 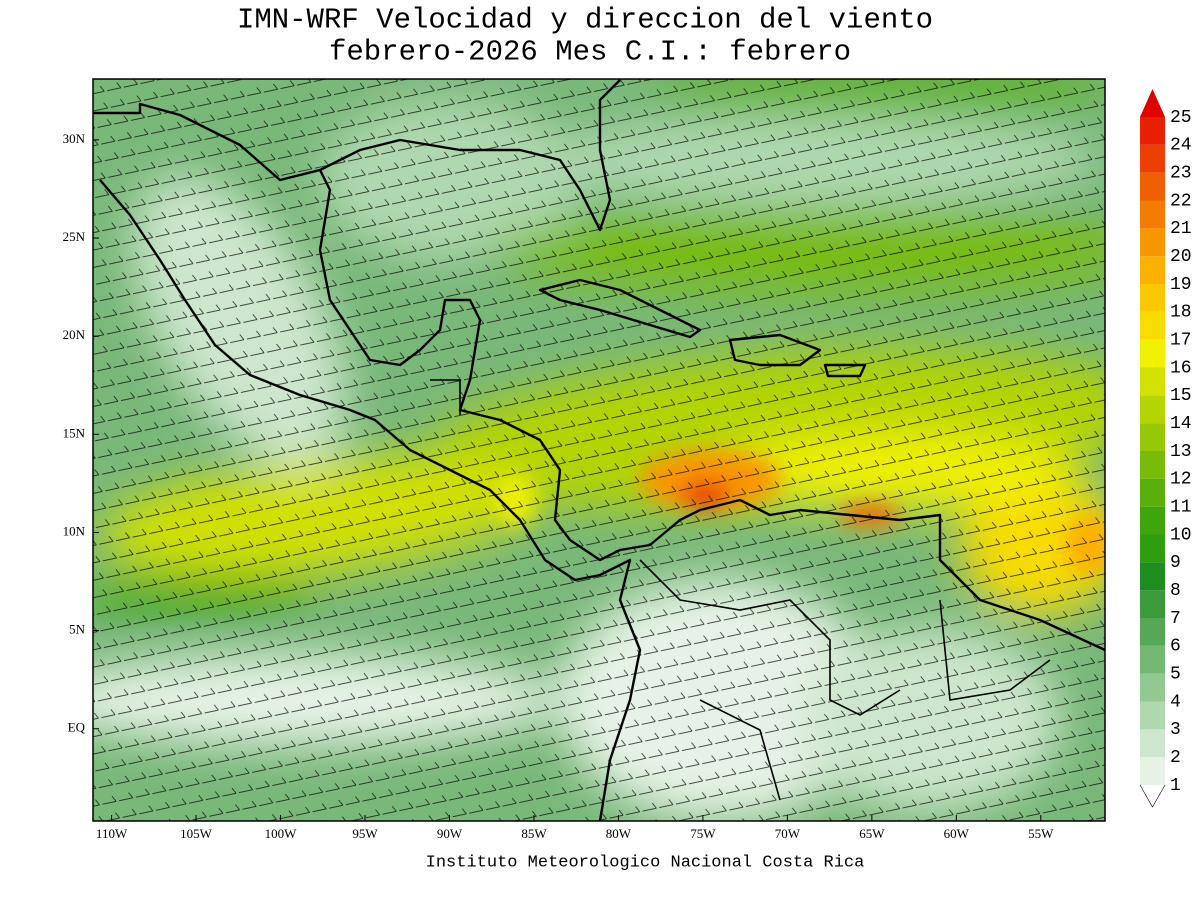 I want to click on x-tick-label: 60W, so click(x=957, y=833).